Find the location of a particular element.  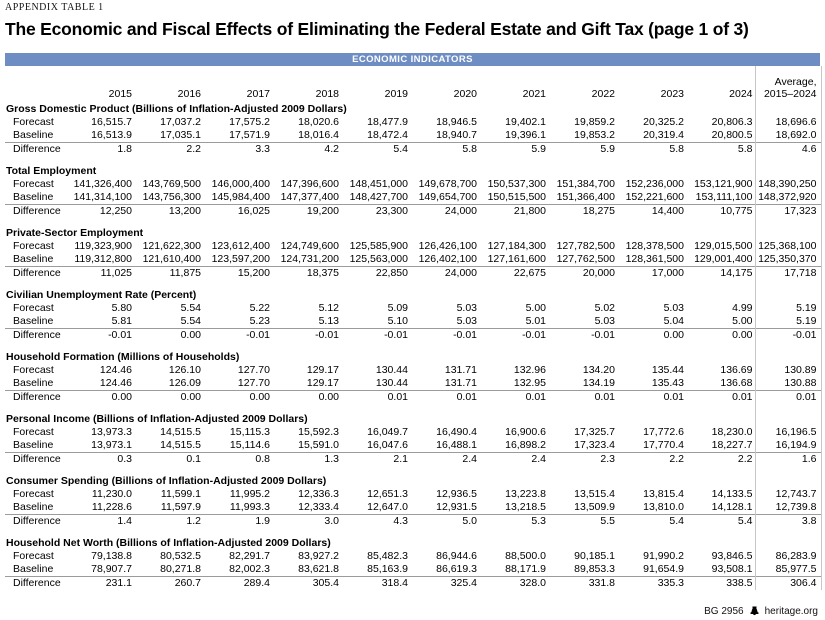

value-cell: 134.20 is located at coordinates (598, 370).